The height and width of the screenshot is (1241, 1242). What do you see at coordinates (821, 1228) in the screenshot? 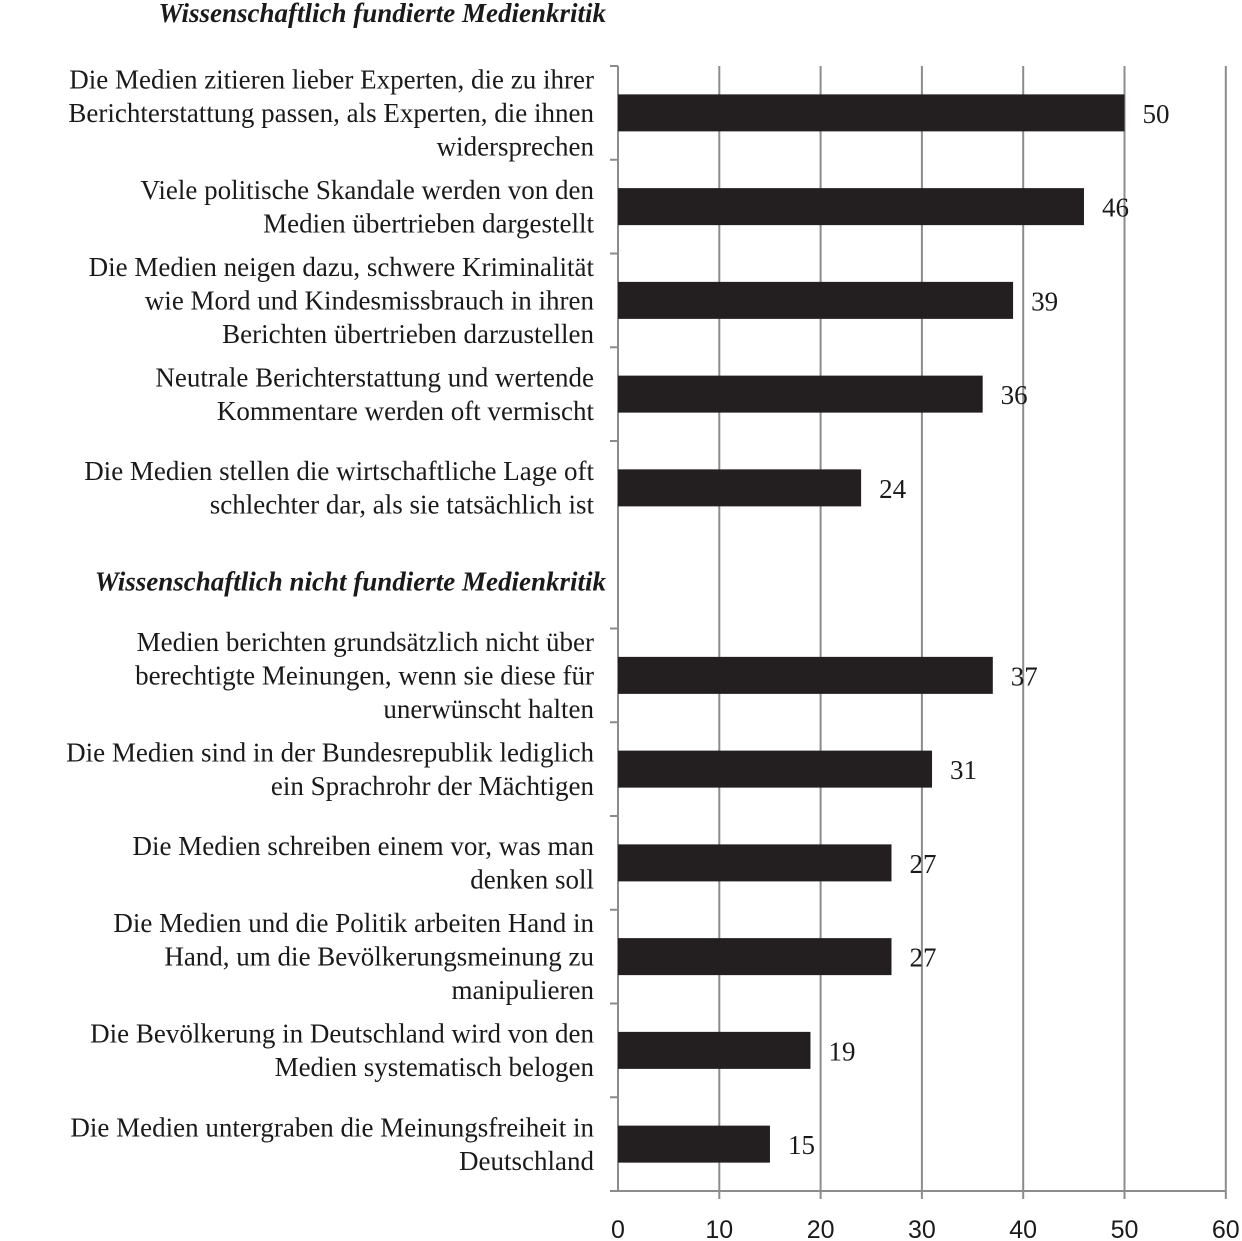
I see `x-tick-label: 20` at bounding box center [821, 1228].